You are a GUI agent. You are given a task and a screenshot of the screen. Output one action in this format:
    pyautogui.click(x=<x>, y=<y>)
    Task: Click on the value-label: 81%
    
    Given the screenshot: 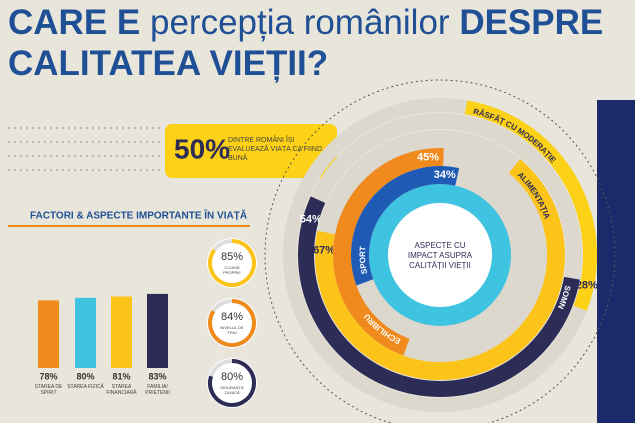 What is the action you would take?
    pyautogui.click(x=121, y=376)
    